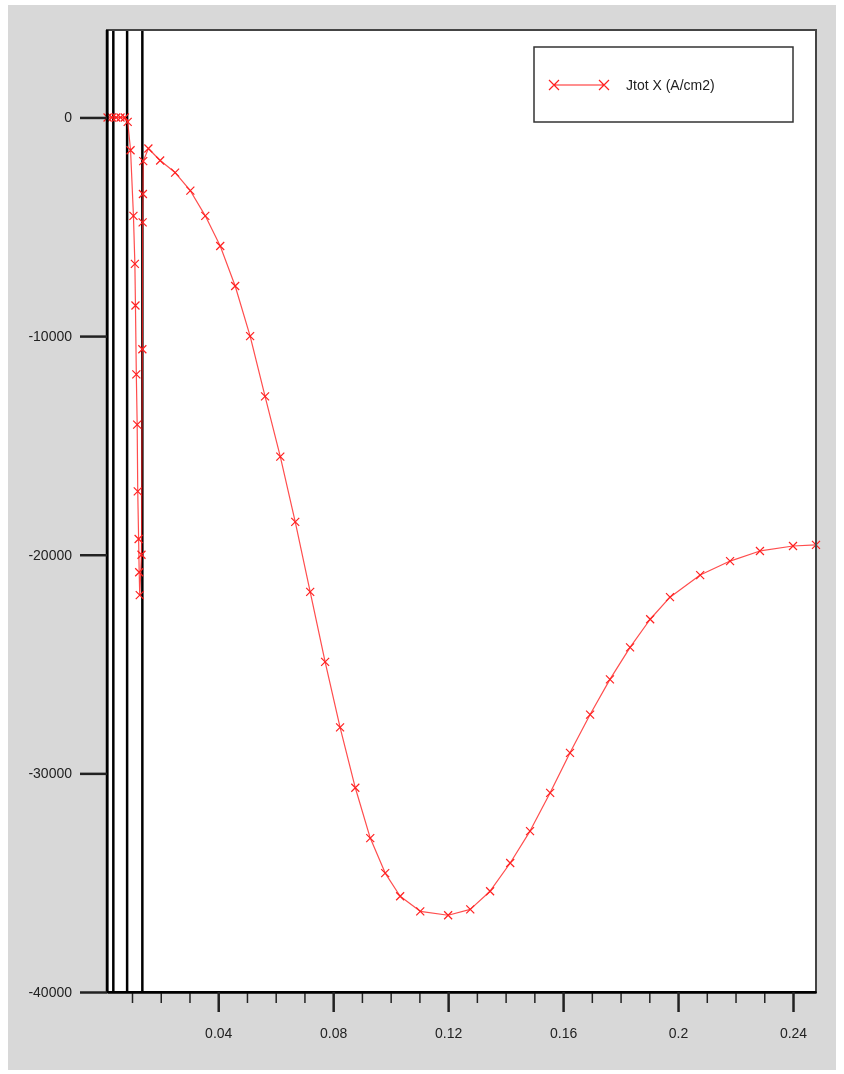 The height and width of the screenshot is (1074, 844). Describe the element at coordinates (219, 1032) in the screenshot. I see `x-tick-label: 0.04` at that location.